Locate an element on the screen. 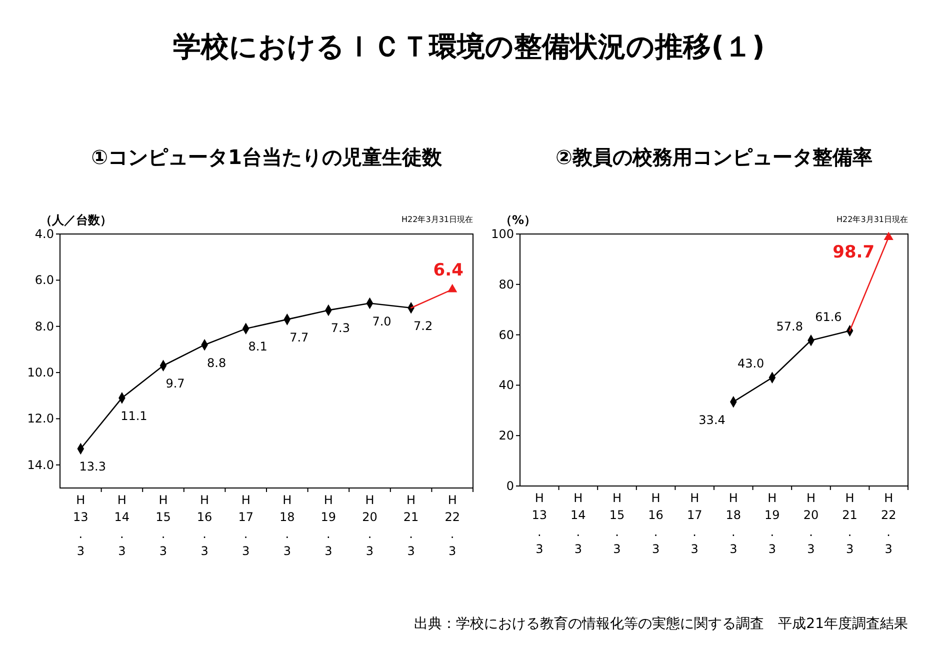  data-label: 57.8 is located at coordinates (789, 326).